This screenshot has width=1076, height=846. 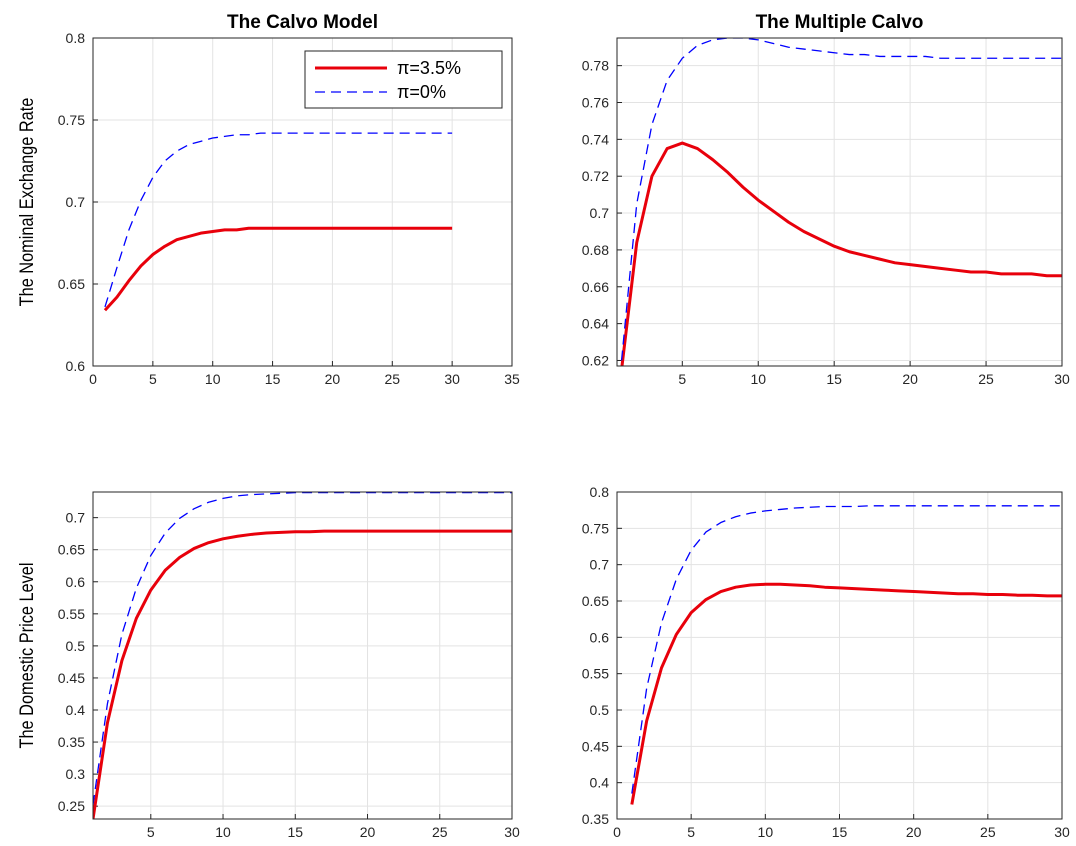 What do you see at coordinates (429, 68) in the screenshot?
I see `legend-entry: π=3.5%` at bounding box center [429, 68].